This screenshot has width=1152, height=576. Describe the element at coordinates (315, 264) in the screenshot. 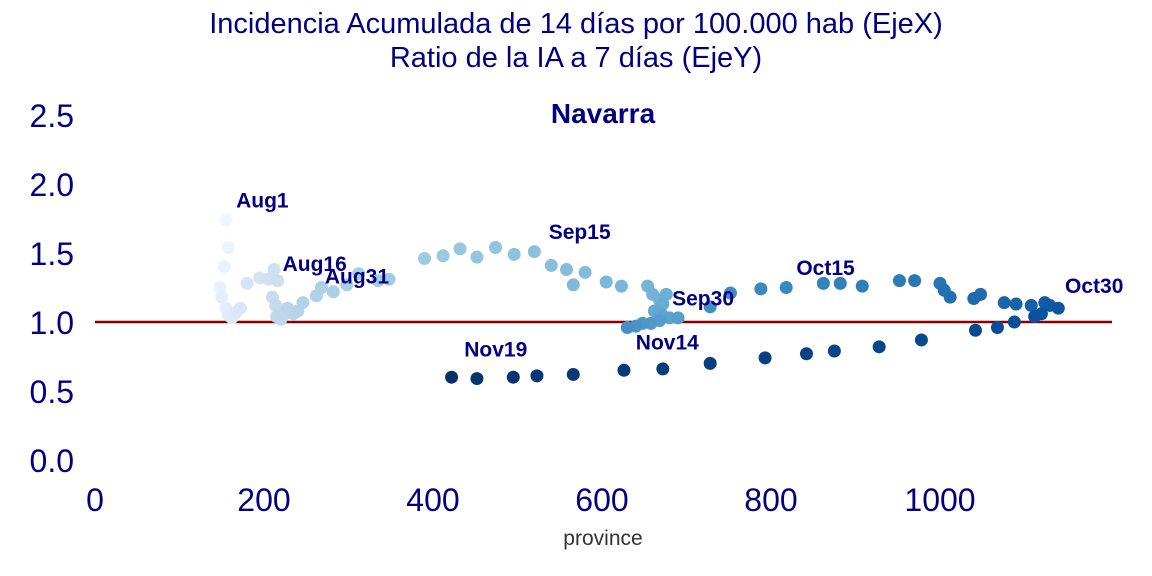

I see `annotation-label: Aug16` at that location.